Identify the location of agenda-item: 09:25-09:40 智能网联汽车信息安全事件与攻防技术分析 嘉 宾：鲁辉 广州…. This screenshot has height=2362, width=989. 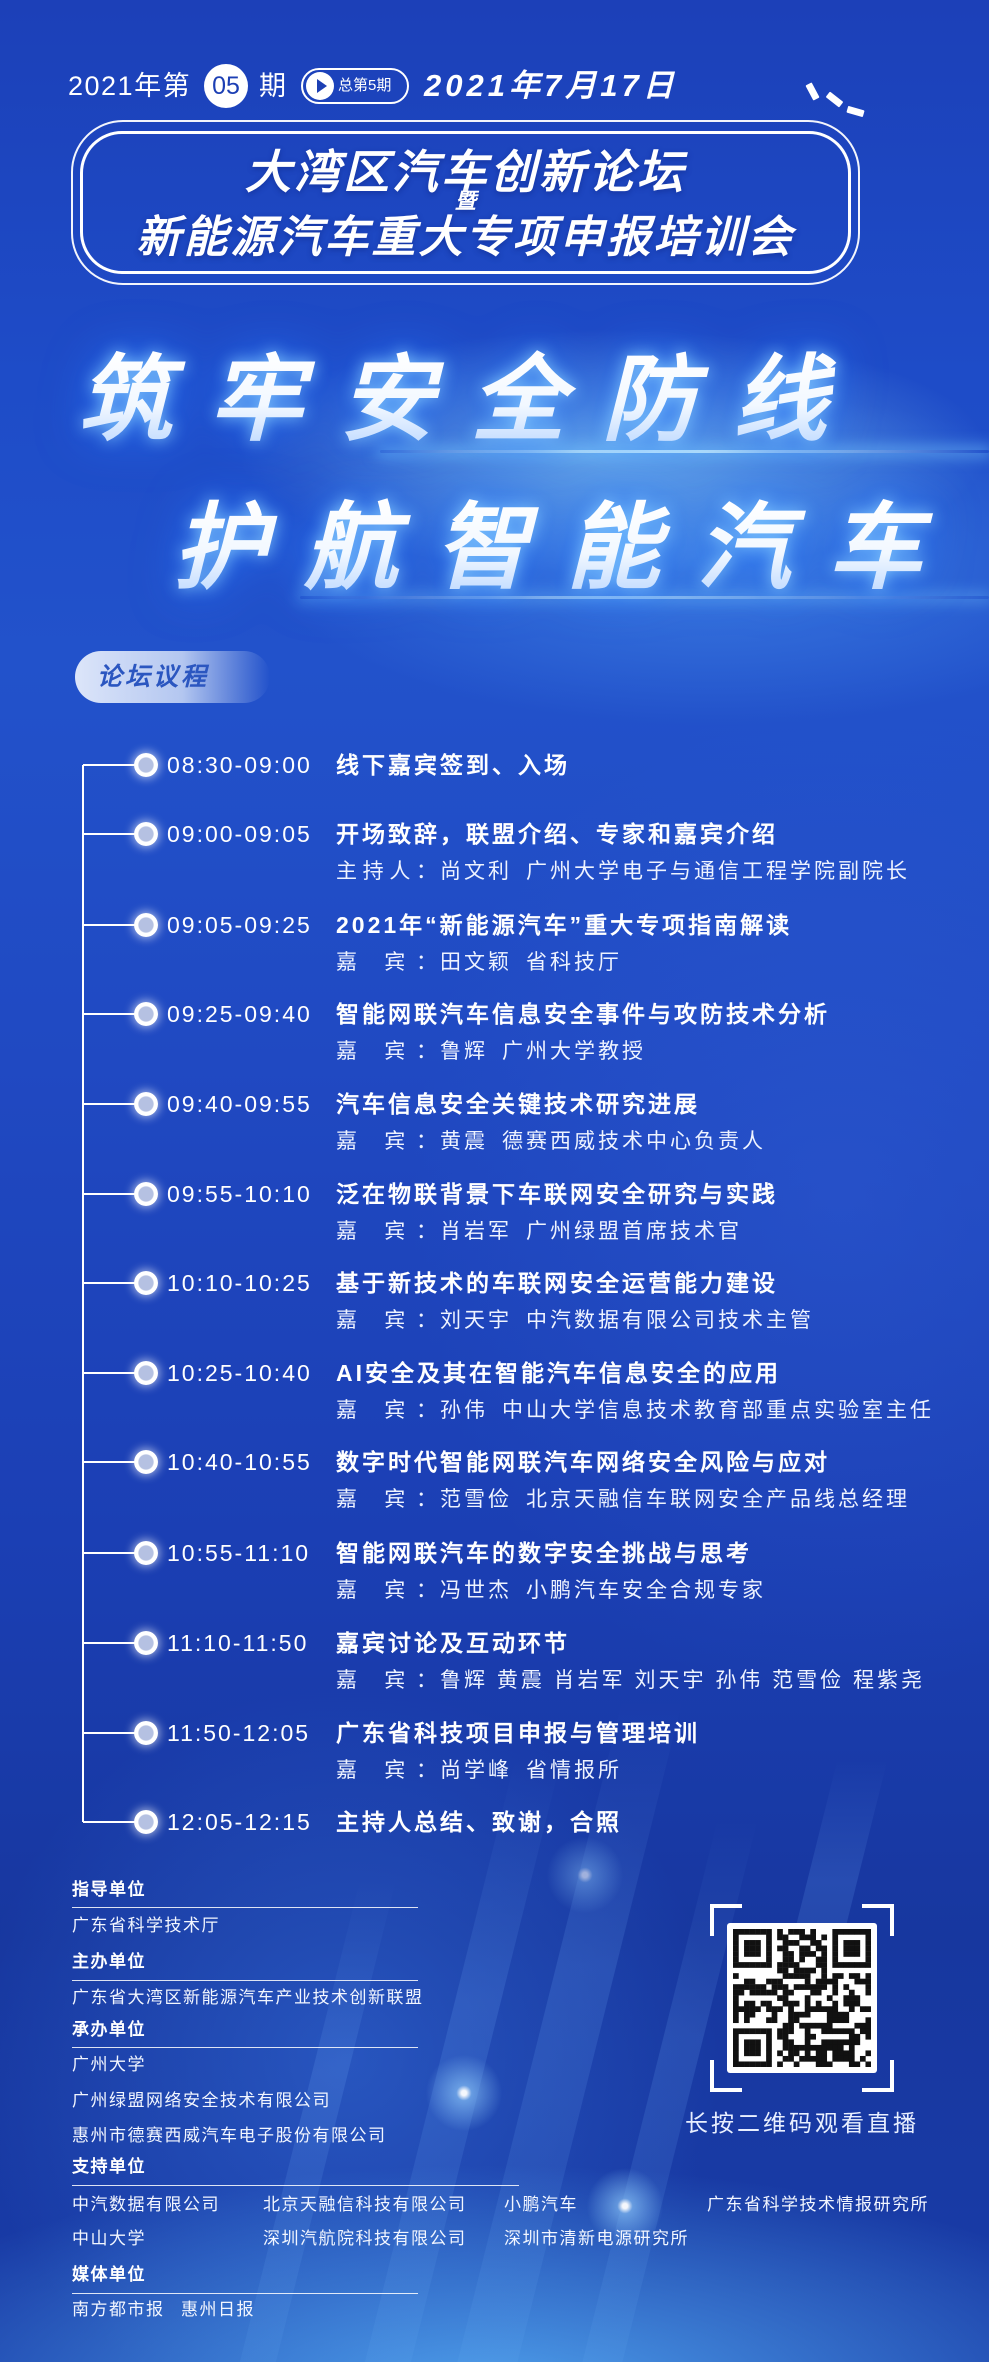
(494, 1034).